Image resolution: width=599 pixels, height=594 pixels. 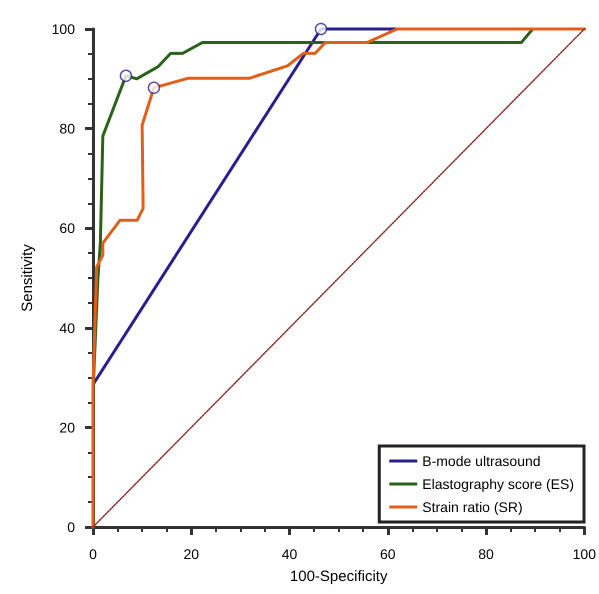 What do you see at coordinates (71, 527) in the screenshot?
I see `y-tick-label: 0` at bounding box center [71, 527].